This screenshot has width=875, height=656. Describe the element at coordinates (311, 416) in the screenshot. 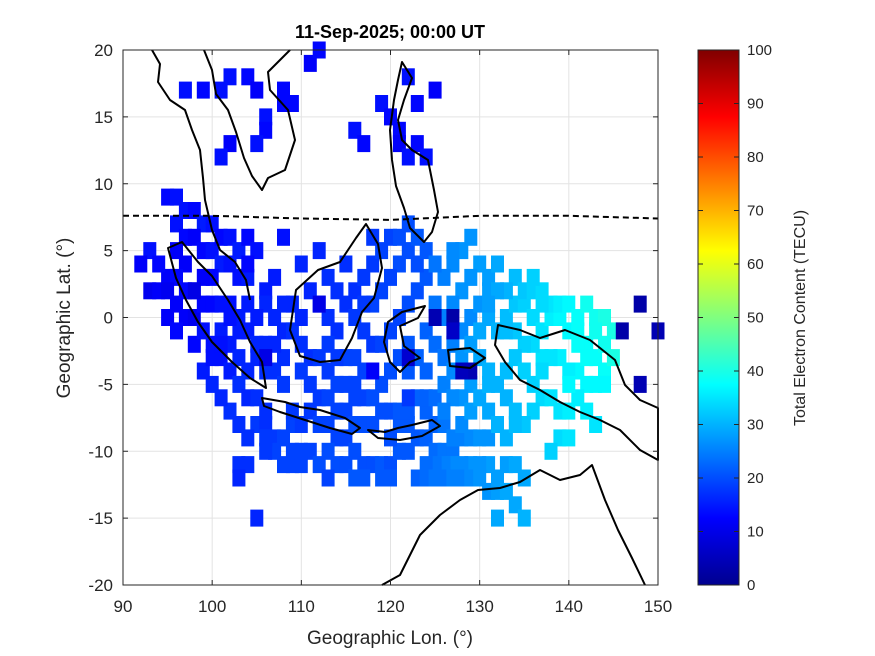

I see `coastline-java` at that location.